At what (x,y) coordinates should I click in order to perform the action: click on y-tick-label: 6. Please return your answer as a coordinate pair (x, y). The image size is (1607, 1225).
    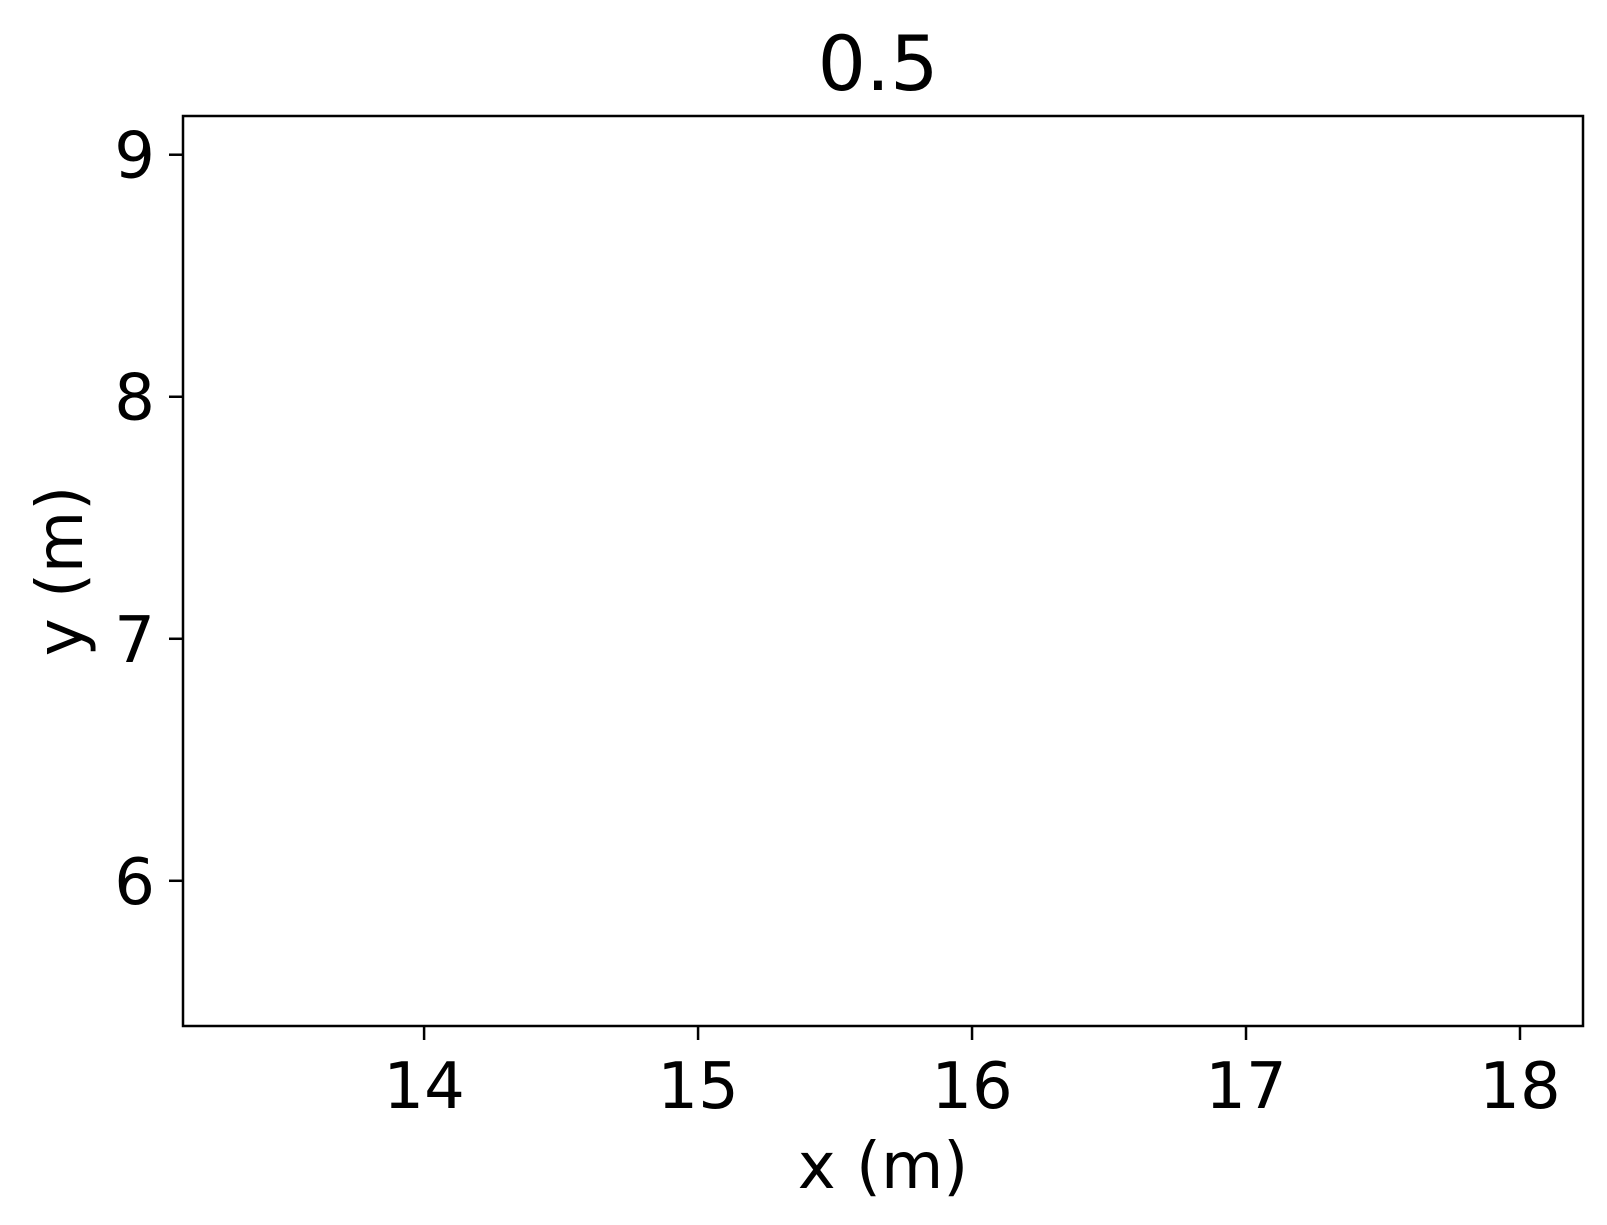
    Looking at the image, I should click on (134, 883).